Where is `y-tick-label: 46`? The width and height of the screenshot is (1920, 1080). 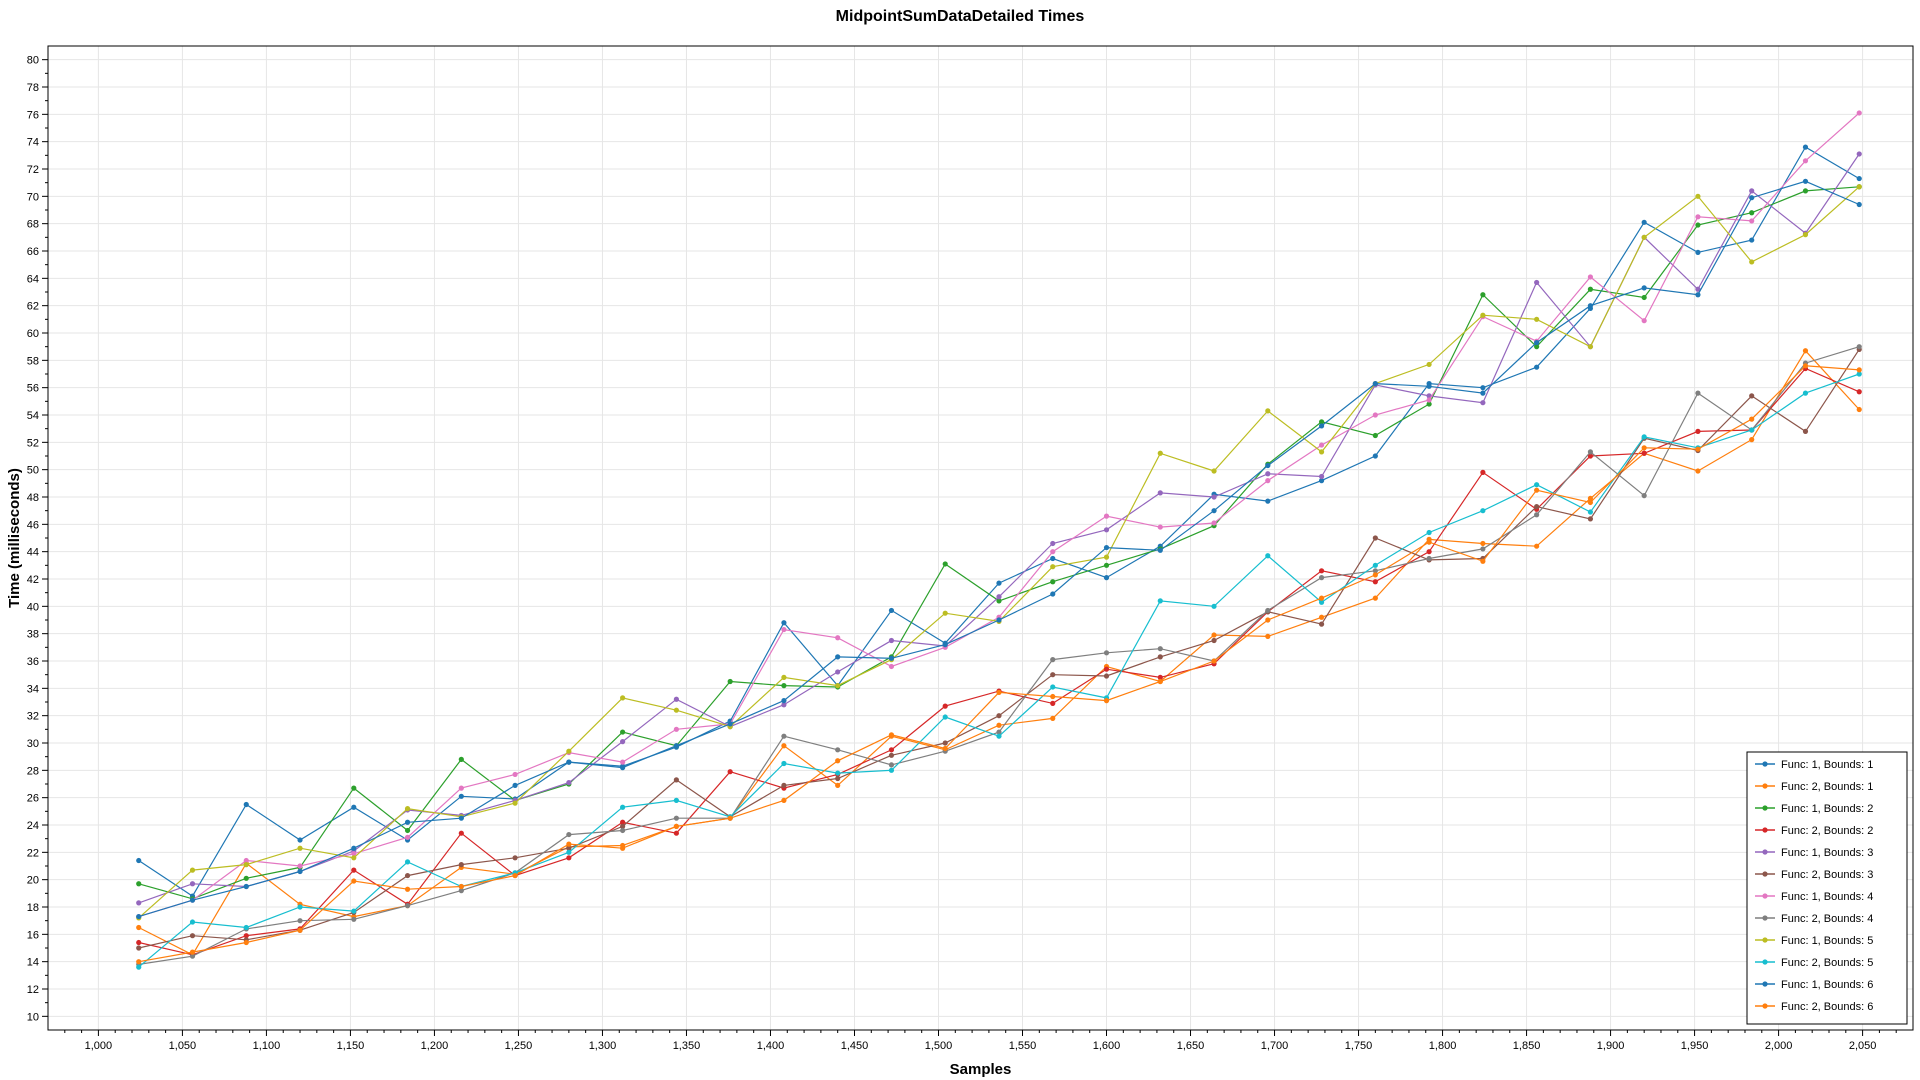 y-tick-label: 46 is located at coordinates (33, 525).